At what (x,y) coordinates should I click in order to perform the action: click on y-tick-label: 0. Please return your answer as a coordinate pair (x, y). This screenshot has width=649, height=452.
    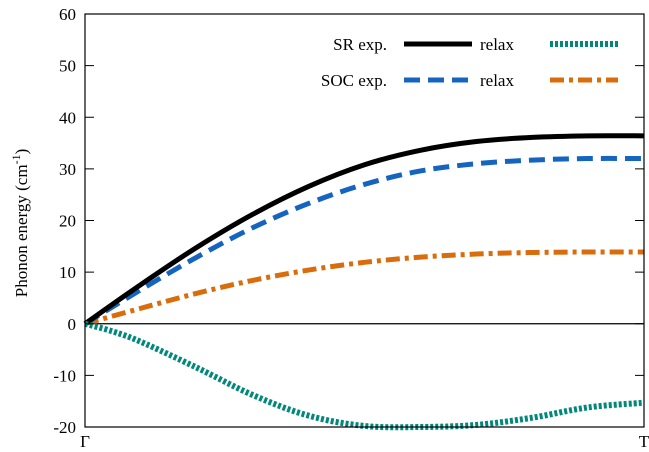
    Looking at the image, I should click on (72, 324).